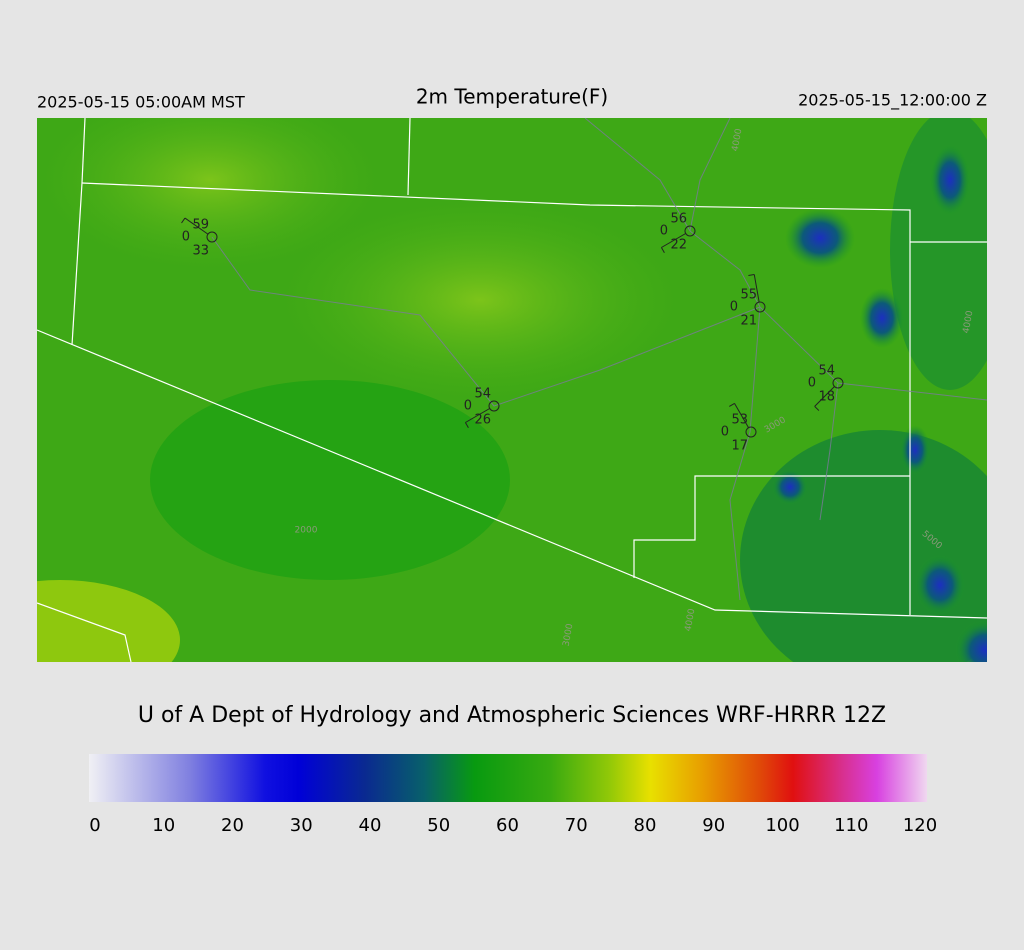 The width and height of the screenshot is (1024, 950). Describe the element at coordinates (920, 825) in the screenshot. I see `colorbar-tick-label: 120` at that location.